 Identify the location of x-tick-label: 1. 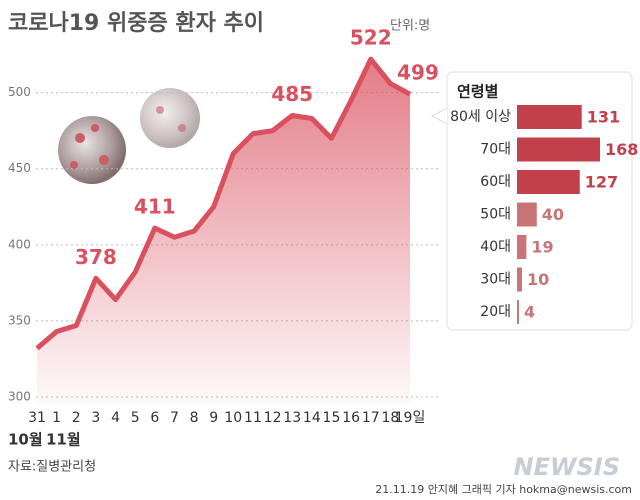
(56, 418).